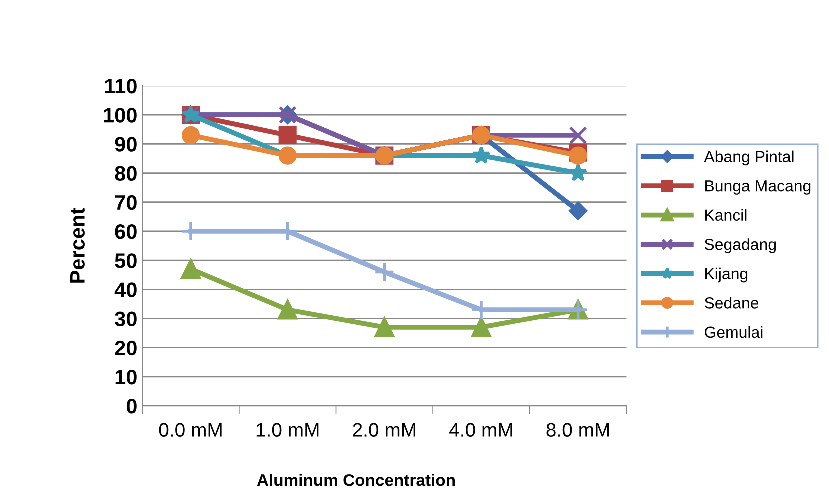  What do you see at coordinates (758, 187) in the screenshot?
I see `legend-label: Bunga Macang` at bounding box center [758, 187].